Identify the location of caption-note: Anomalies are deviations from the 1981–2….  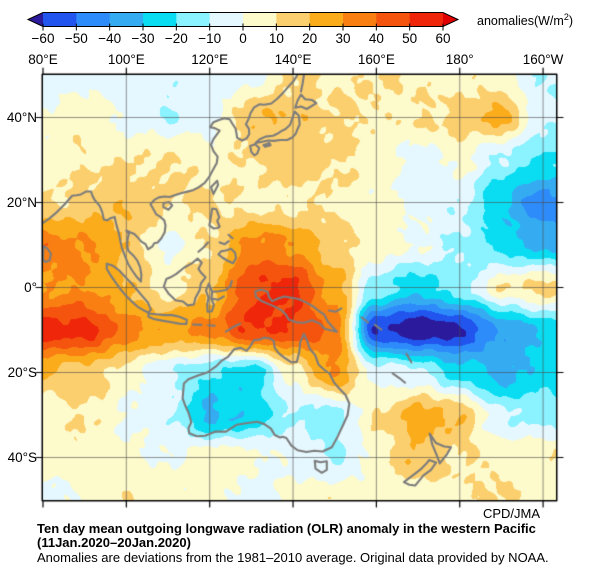
(293, 557).